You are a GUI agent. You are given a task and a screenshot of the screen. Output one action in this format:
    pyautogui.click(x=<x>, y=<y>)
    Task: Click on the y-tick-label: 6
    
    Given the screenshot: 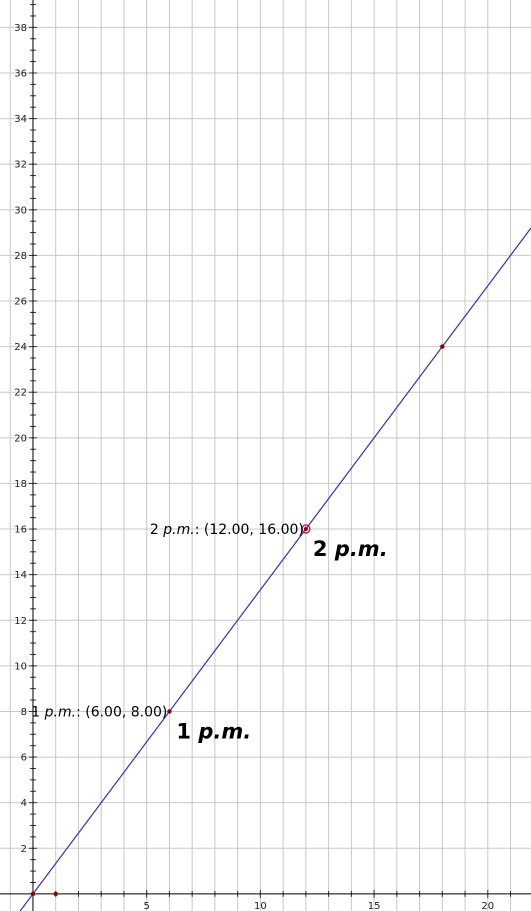 What is the action you would take?
    pyautogui.click(x=24, y=758)
    